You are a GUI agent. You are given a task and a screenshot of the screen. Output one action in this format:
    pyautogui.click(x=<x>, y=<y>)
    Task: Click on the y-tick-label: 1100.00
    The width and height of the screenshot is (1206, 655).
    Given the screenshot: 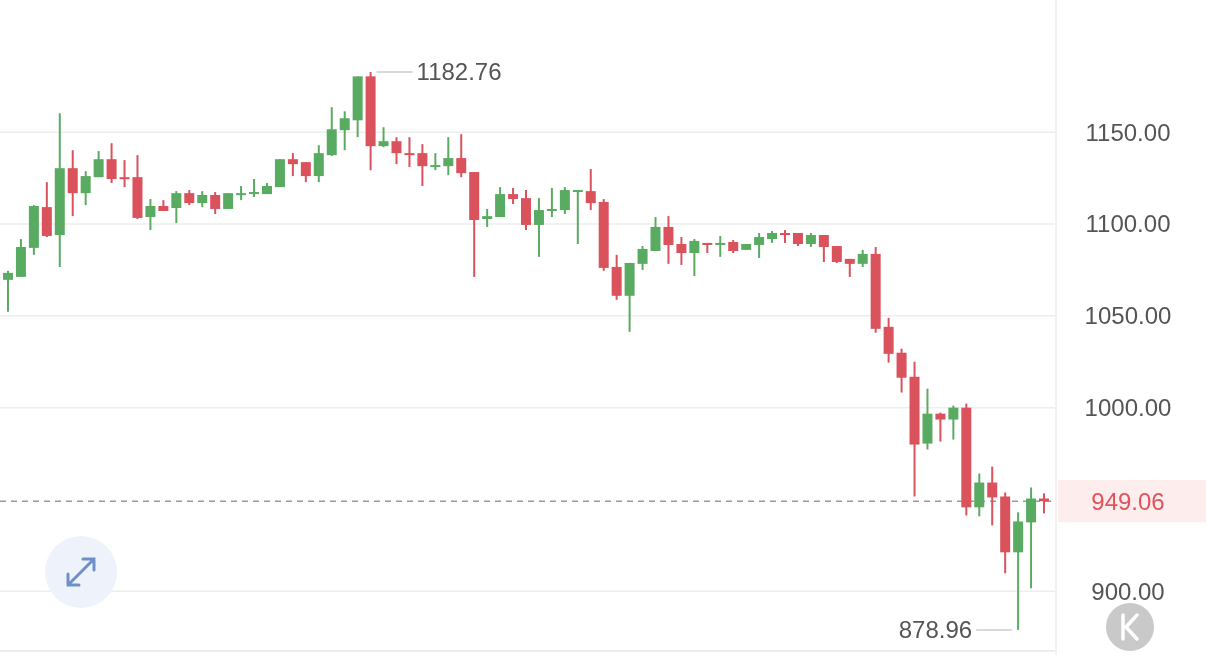 What is the action you would take?
    pyautogui.click(x=1128, y=224)
    